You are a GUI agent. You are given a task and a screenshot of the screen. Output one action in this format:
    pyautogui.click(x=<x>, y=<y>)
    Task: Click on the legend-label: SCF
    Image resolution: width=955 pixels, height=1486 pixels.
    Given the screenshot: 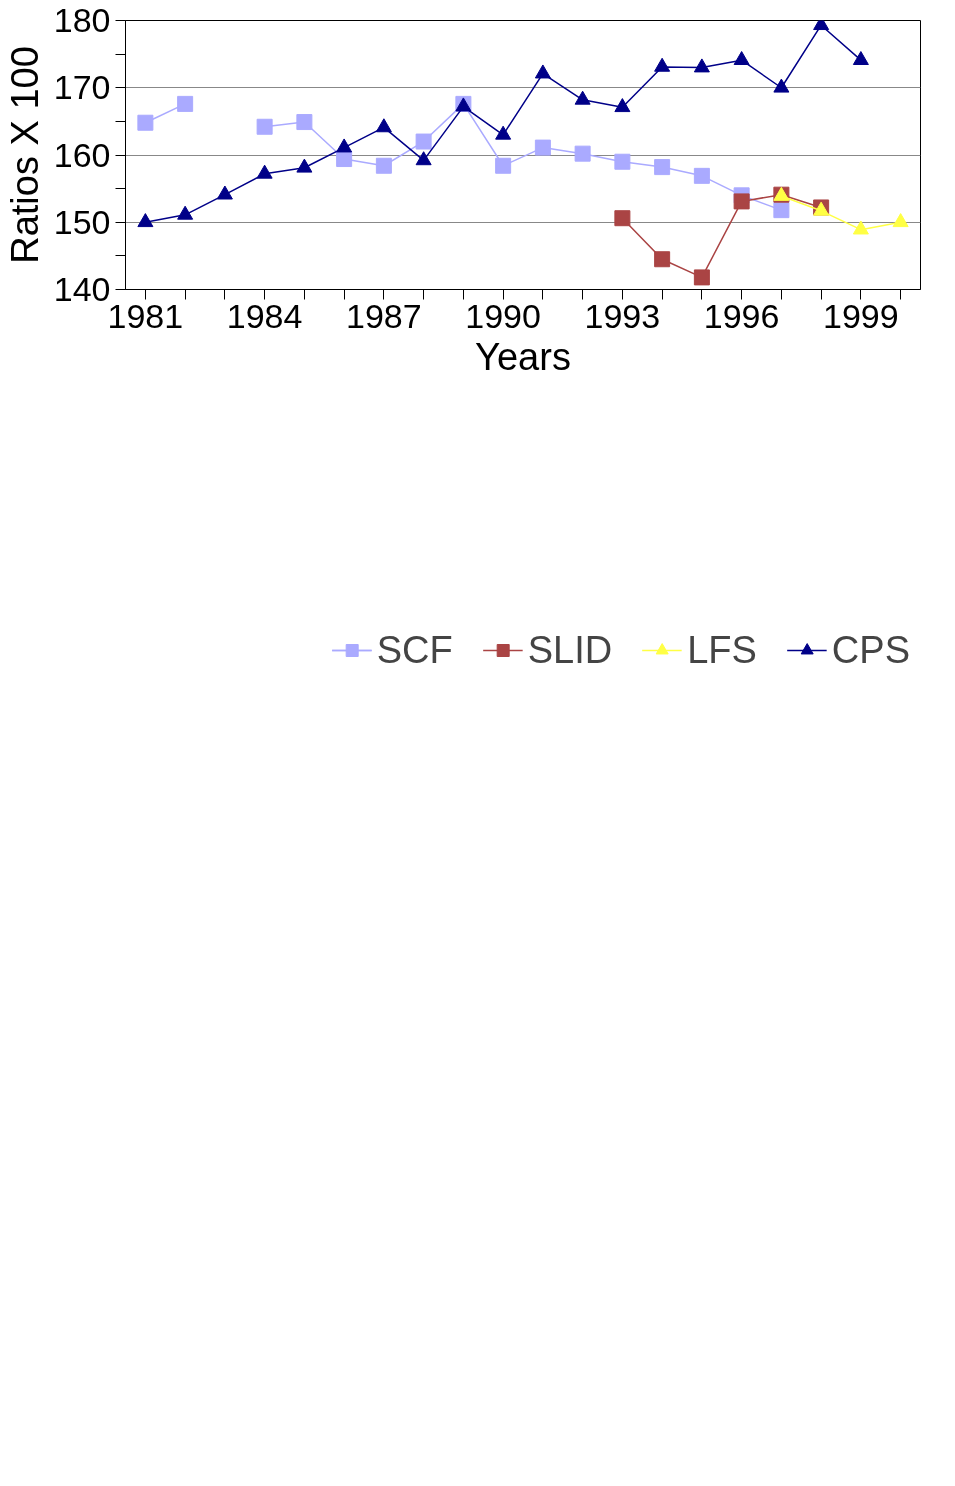 What is the action you would take?
    pyautogui.click(x=414, y=650)
    